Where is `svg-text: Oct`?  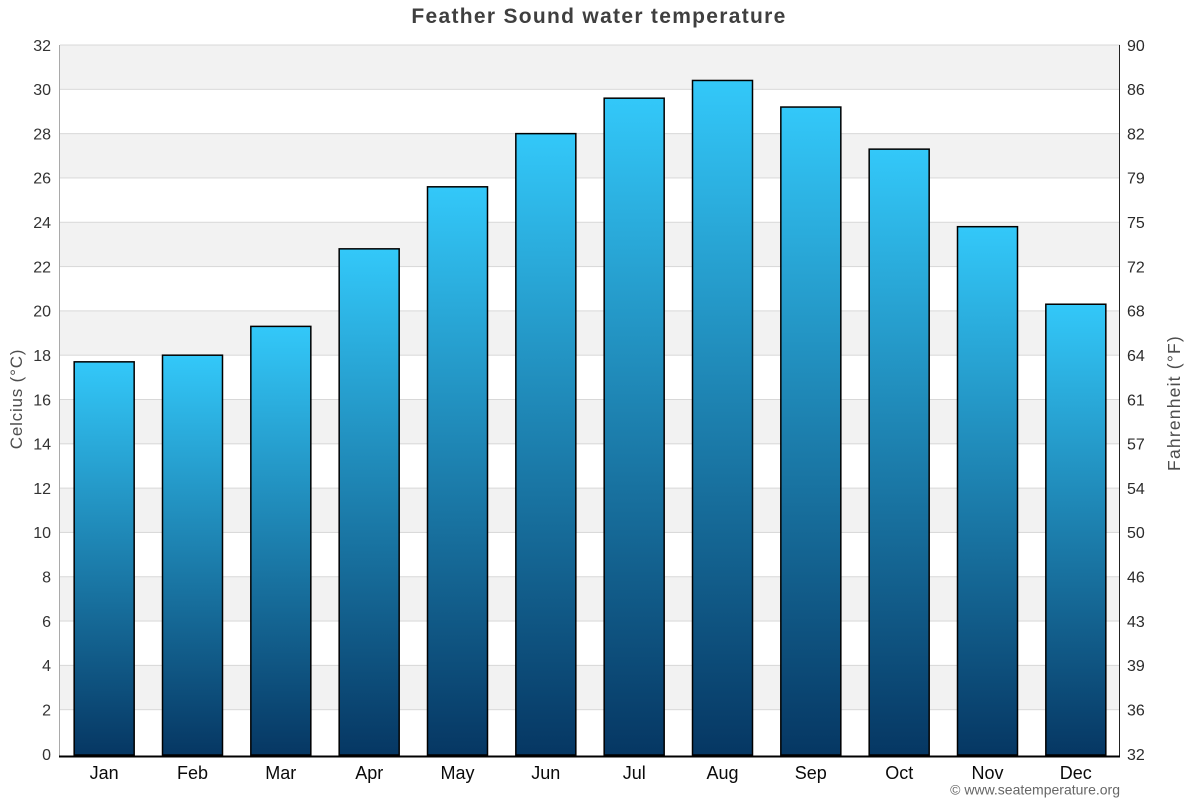 svg-text: Oct is located at coordinates (899, 773).